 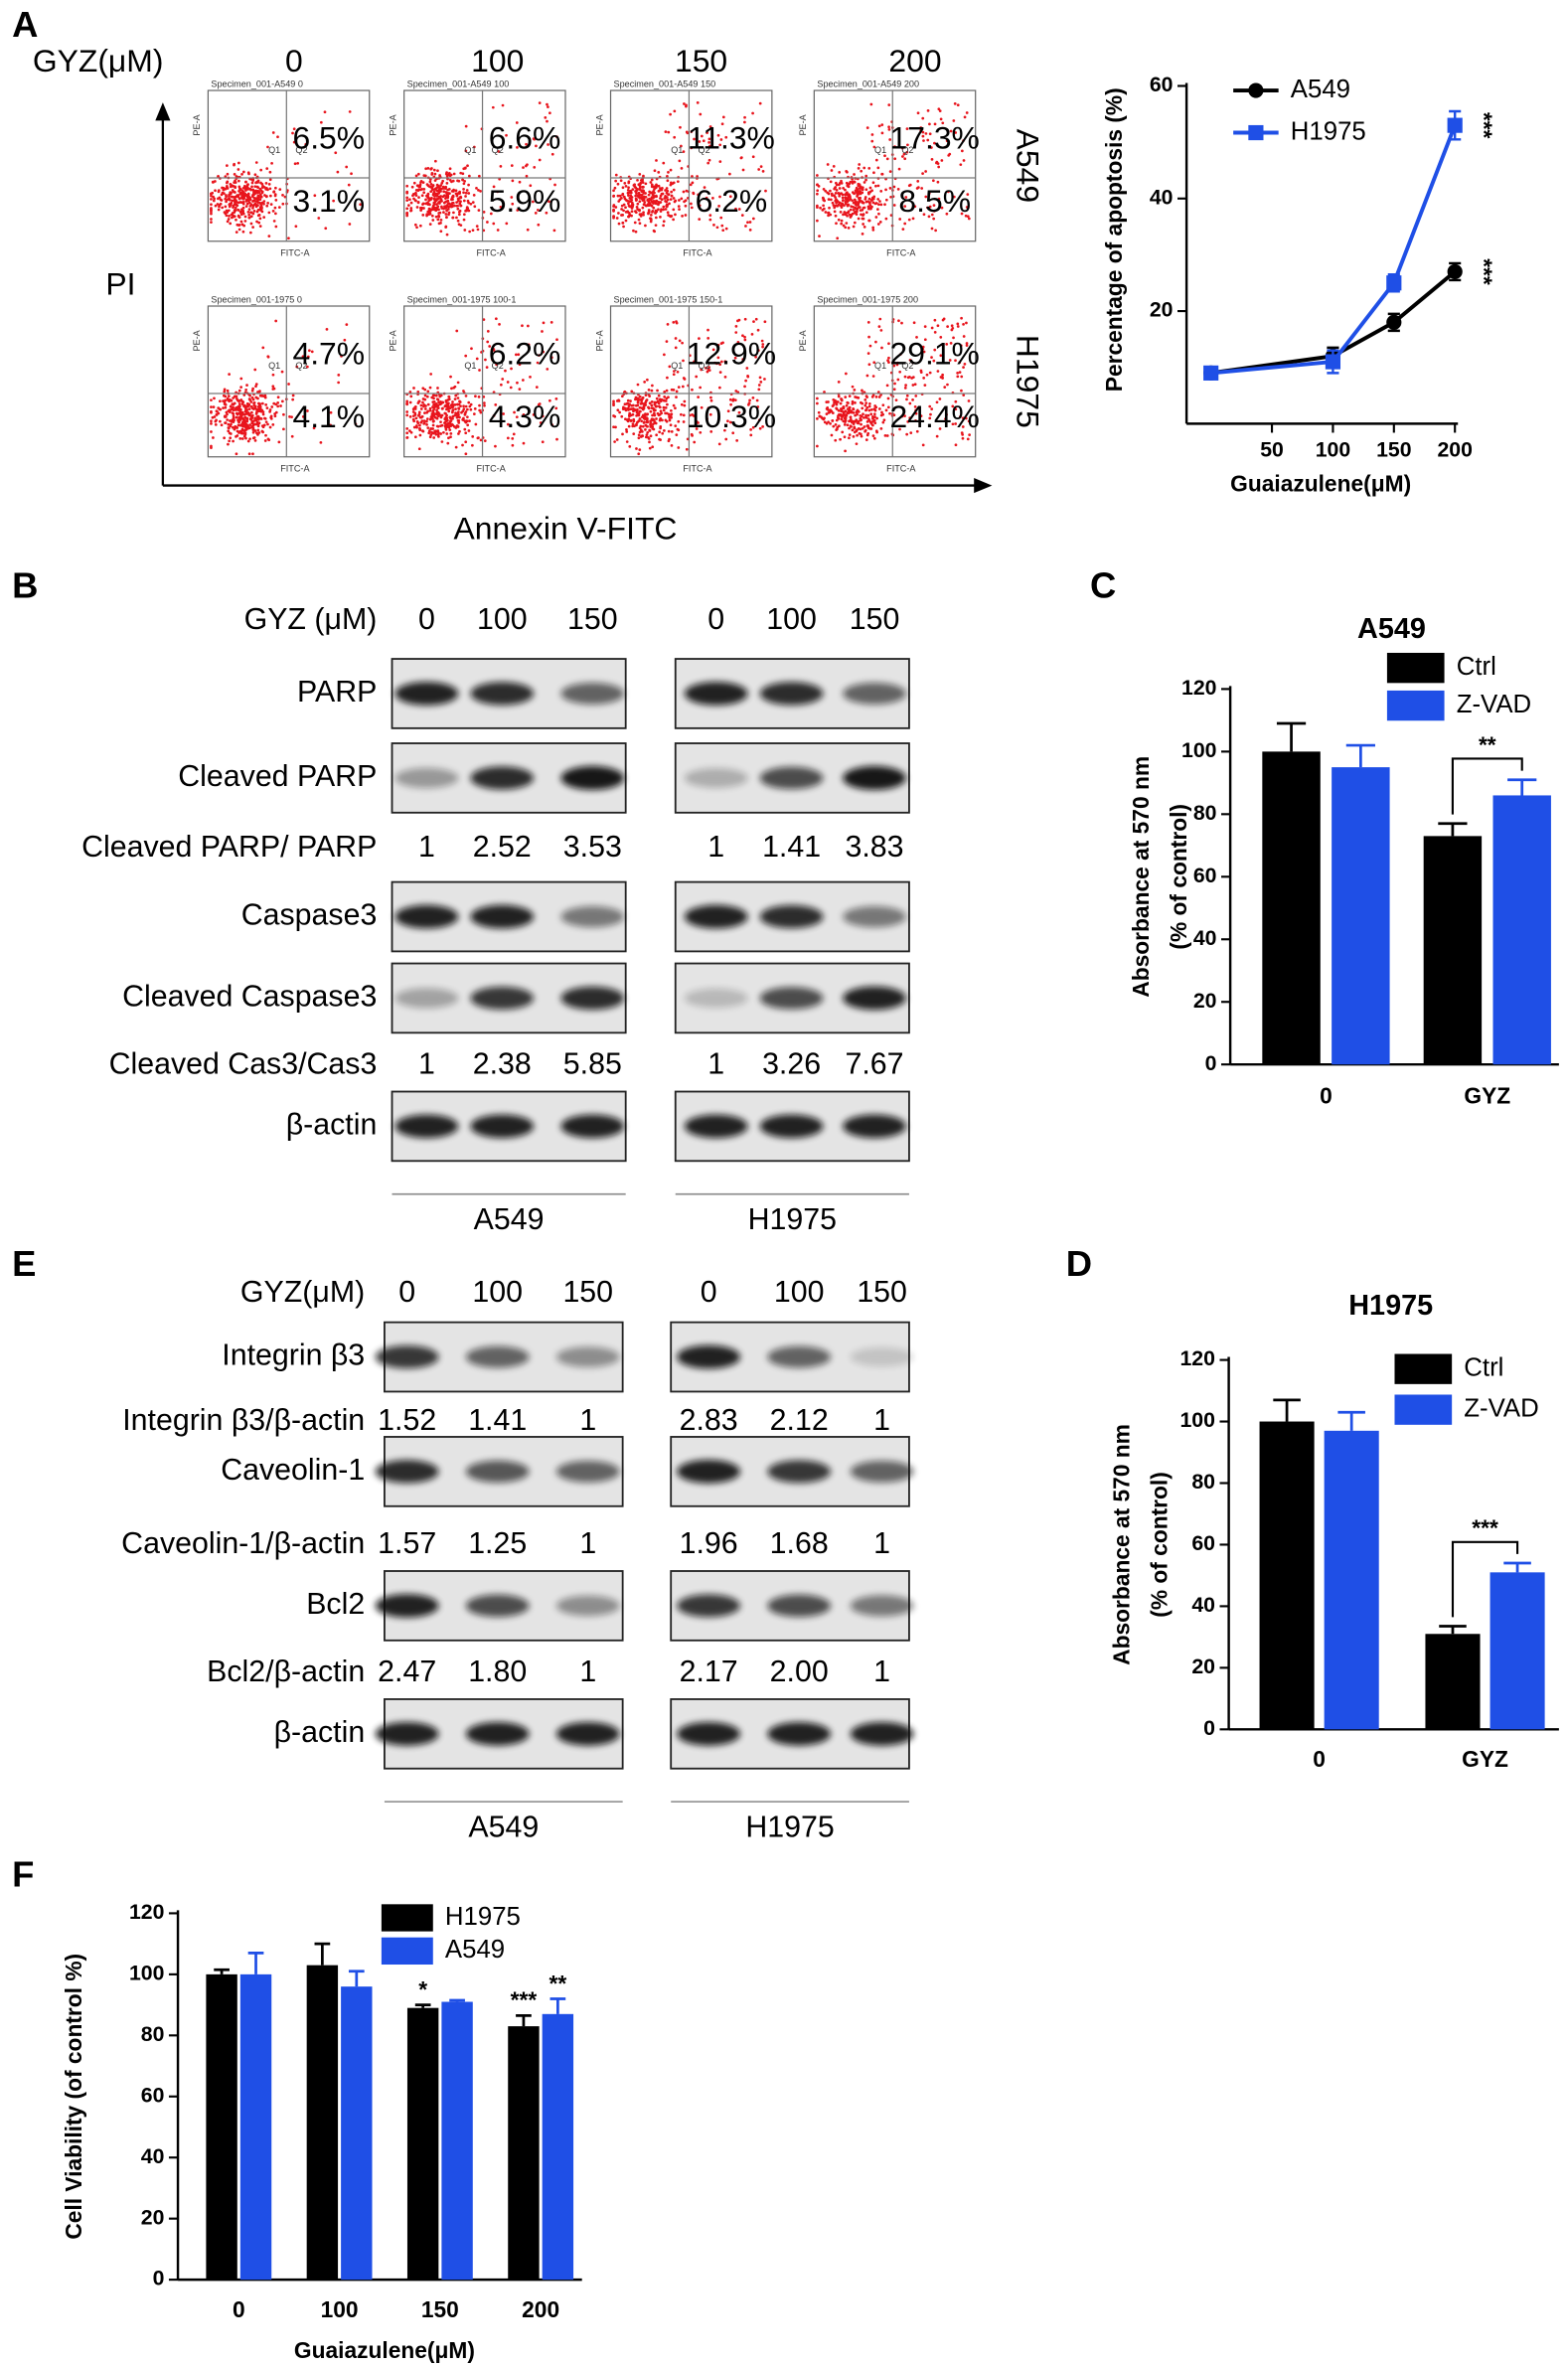 What do you see at coordinates (498, 1543) in the screenshot?
I see `ratio: 1.25` at bounding box center [498, 1543].